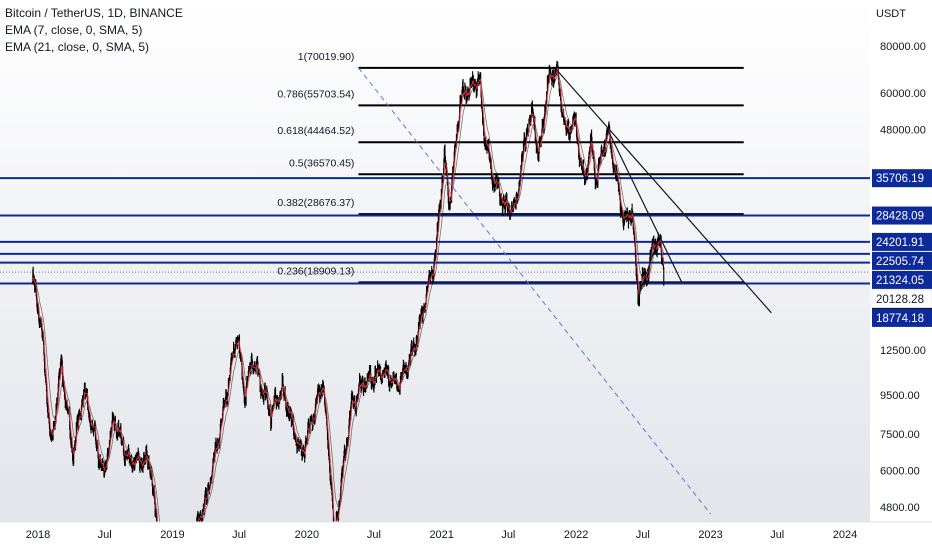 This screenshot has height=555, width=932. I want to click on level-price-label: 24201.91, so click(900, 243).